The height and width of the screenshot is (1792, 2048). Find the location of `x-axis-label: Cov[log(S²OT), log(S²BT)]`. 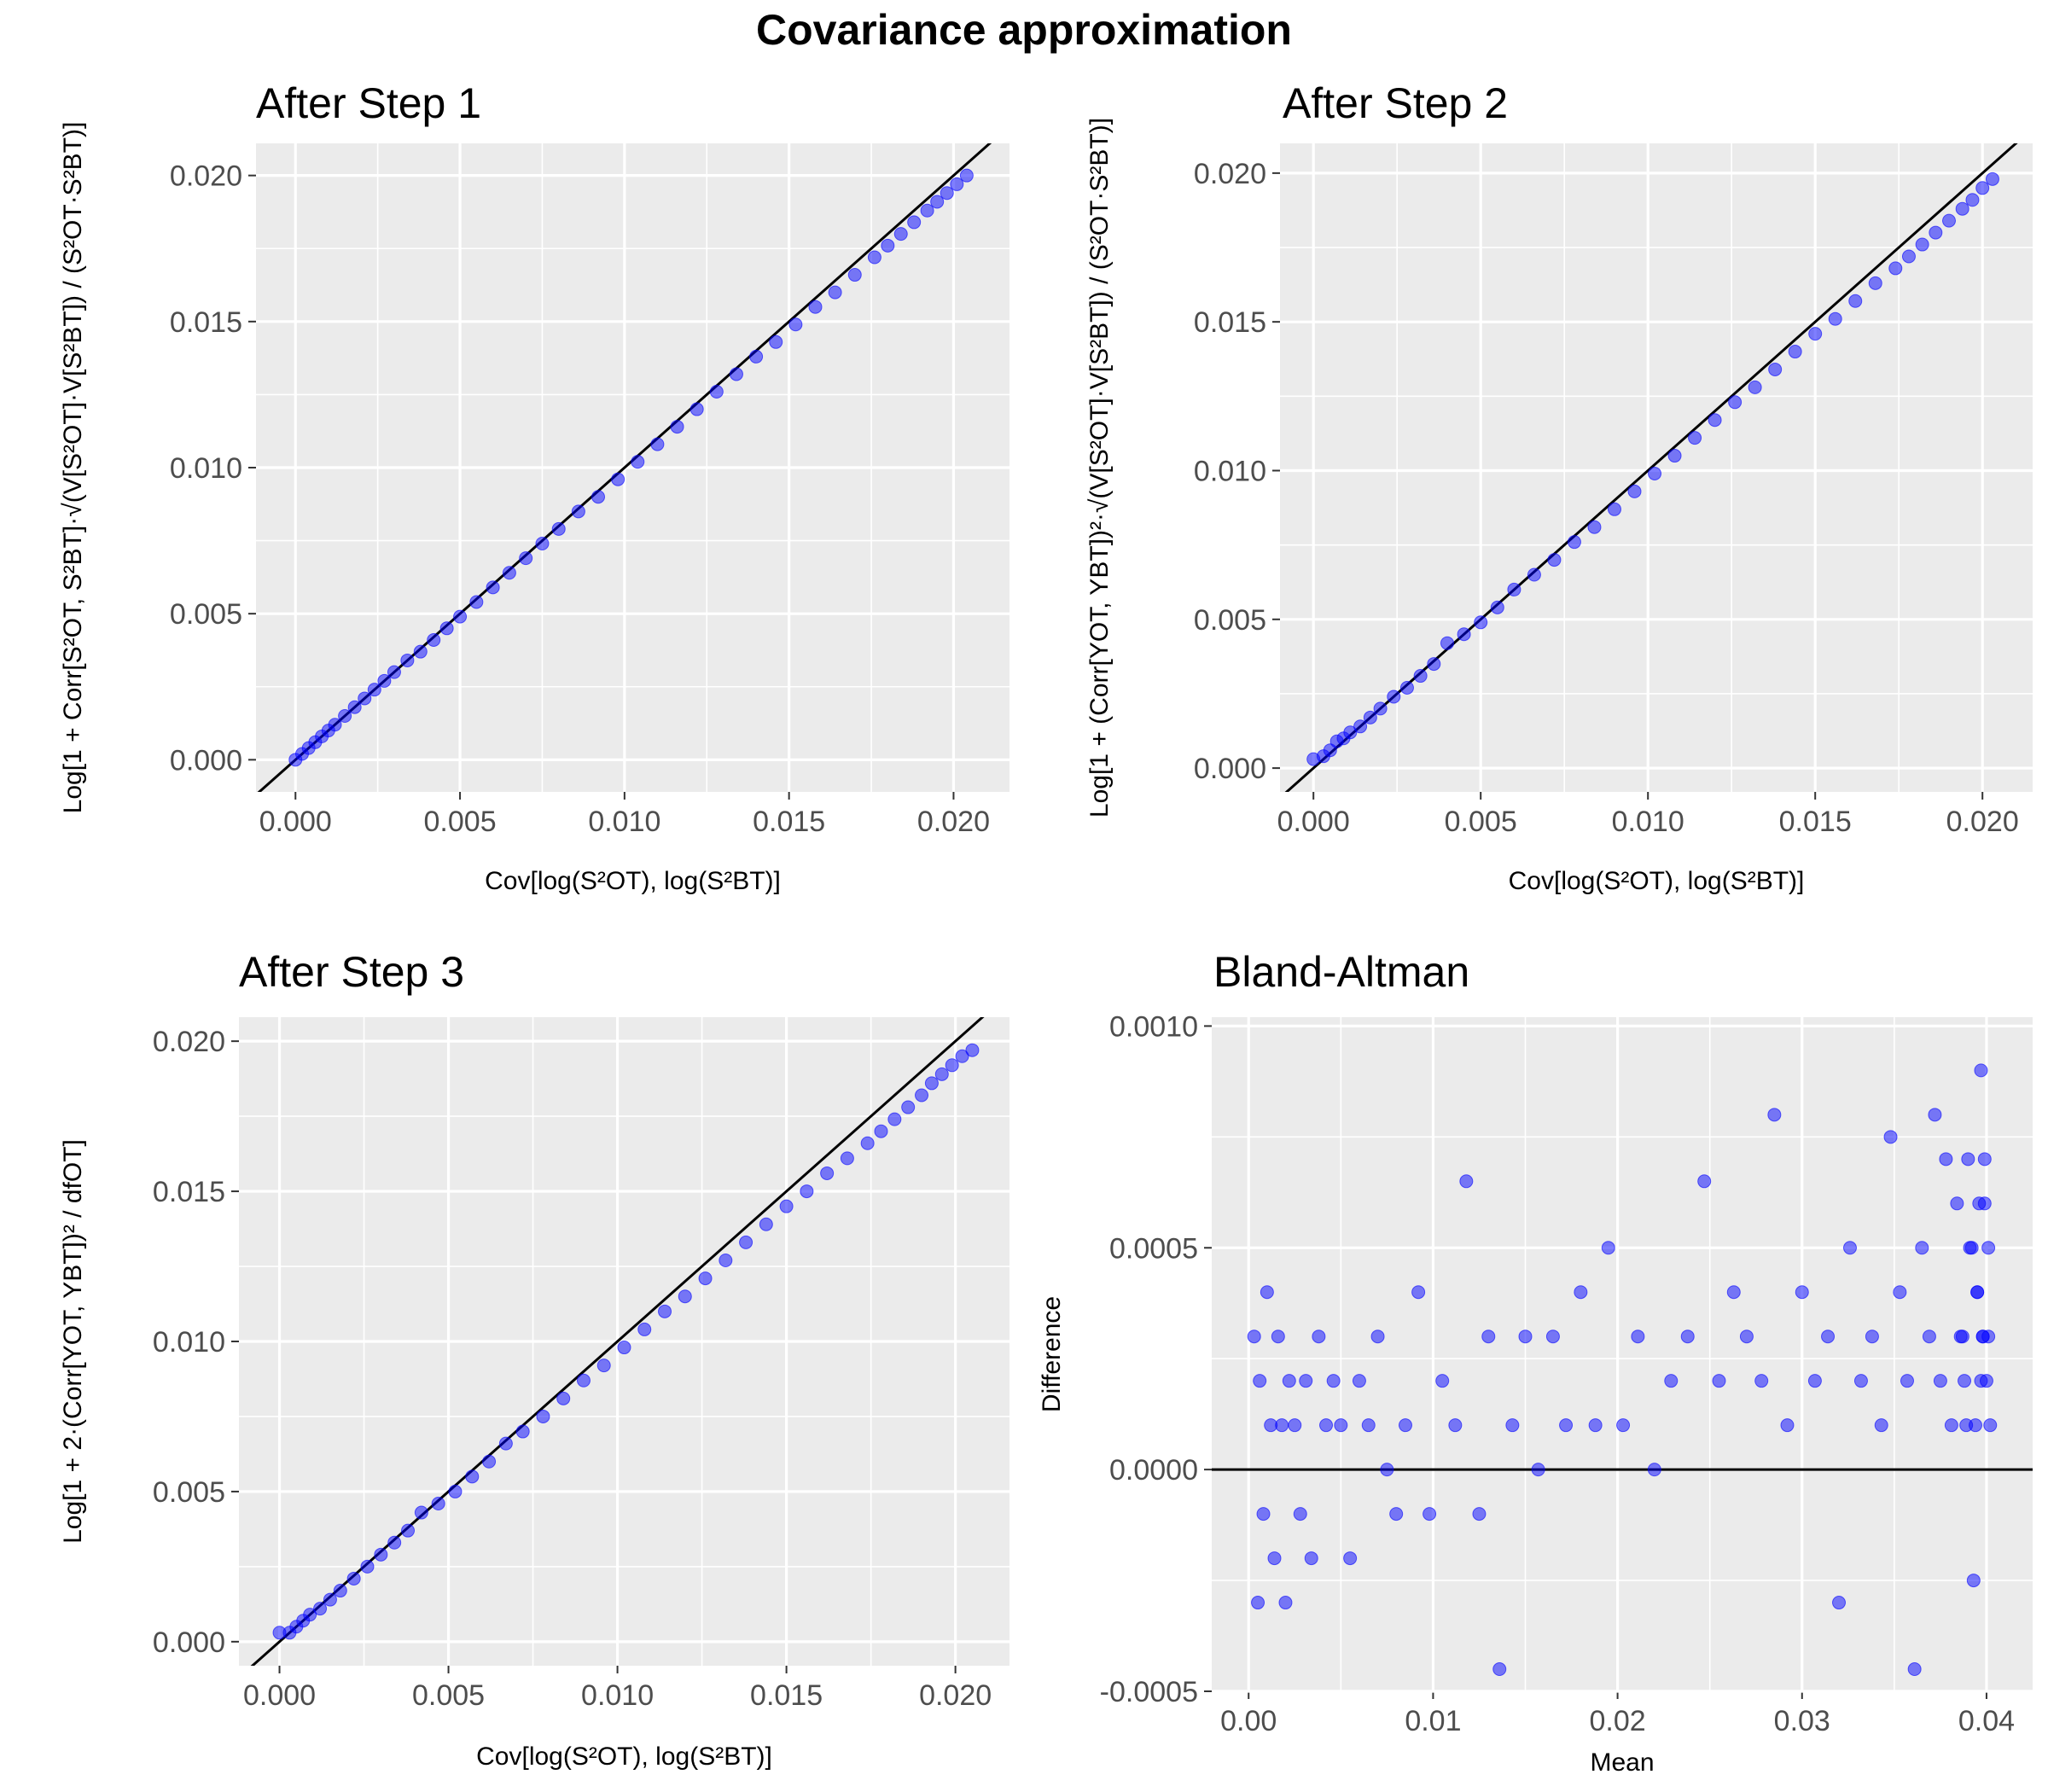

x-axis-label: Cov[log(S²OT), log(S²BT)] is located at coordinates (1657, 881).